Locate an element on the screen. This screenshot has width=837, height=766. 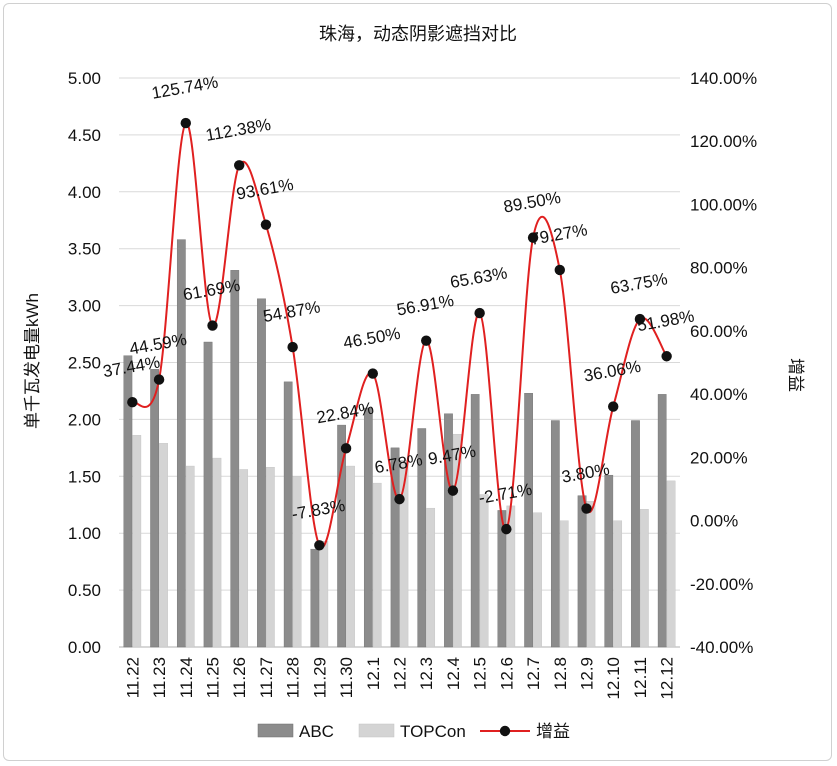
left-tick-label: 3.50 is located at coordinates (84, 249).